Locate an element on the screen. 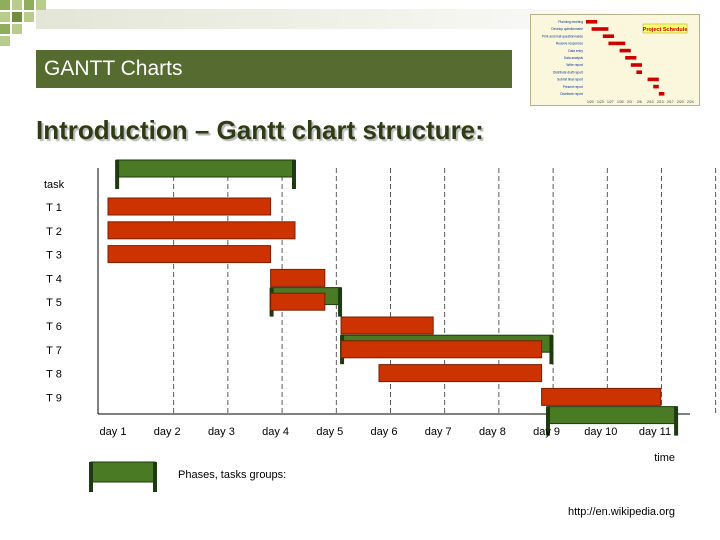 This screenshot has width=720, height=540. task-label: T 9 is located at coordinates (54, 398).